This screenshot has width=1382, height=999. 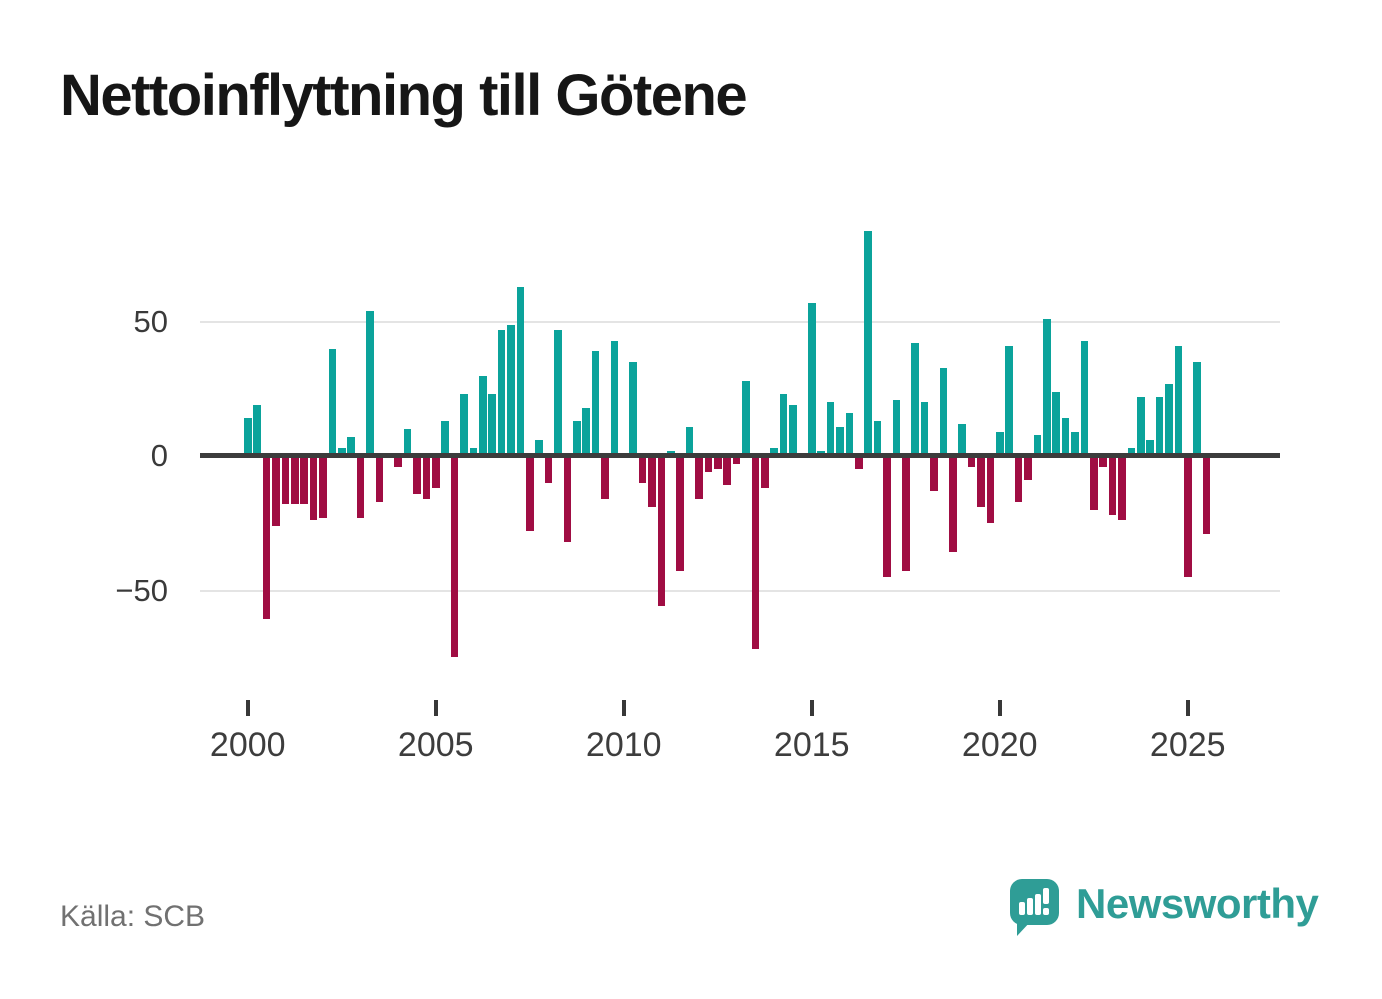 What do you see at coordinates (623, 745) in the screenshot?
I see `x-tick-label: 2010` at bounding box center [623, 745].